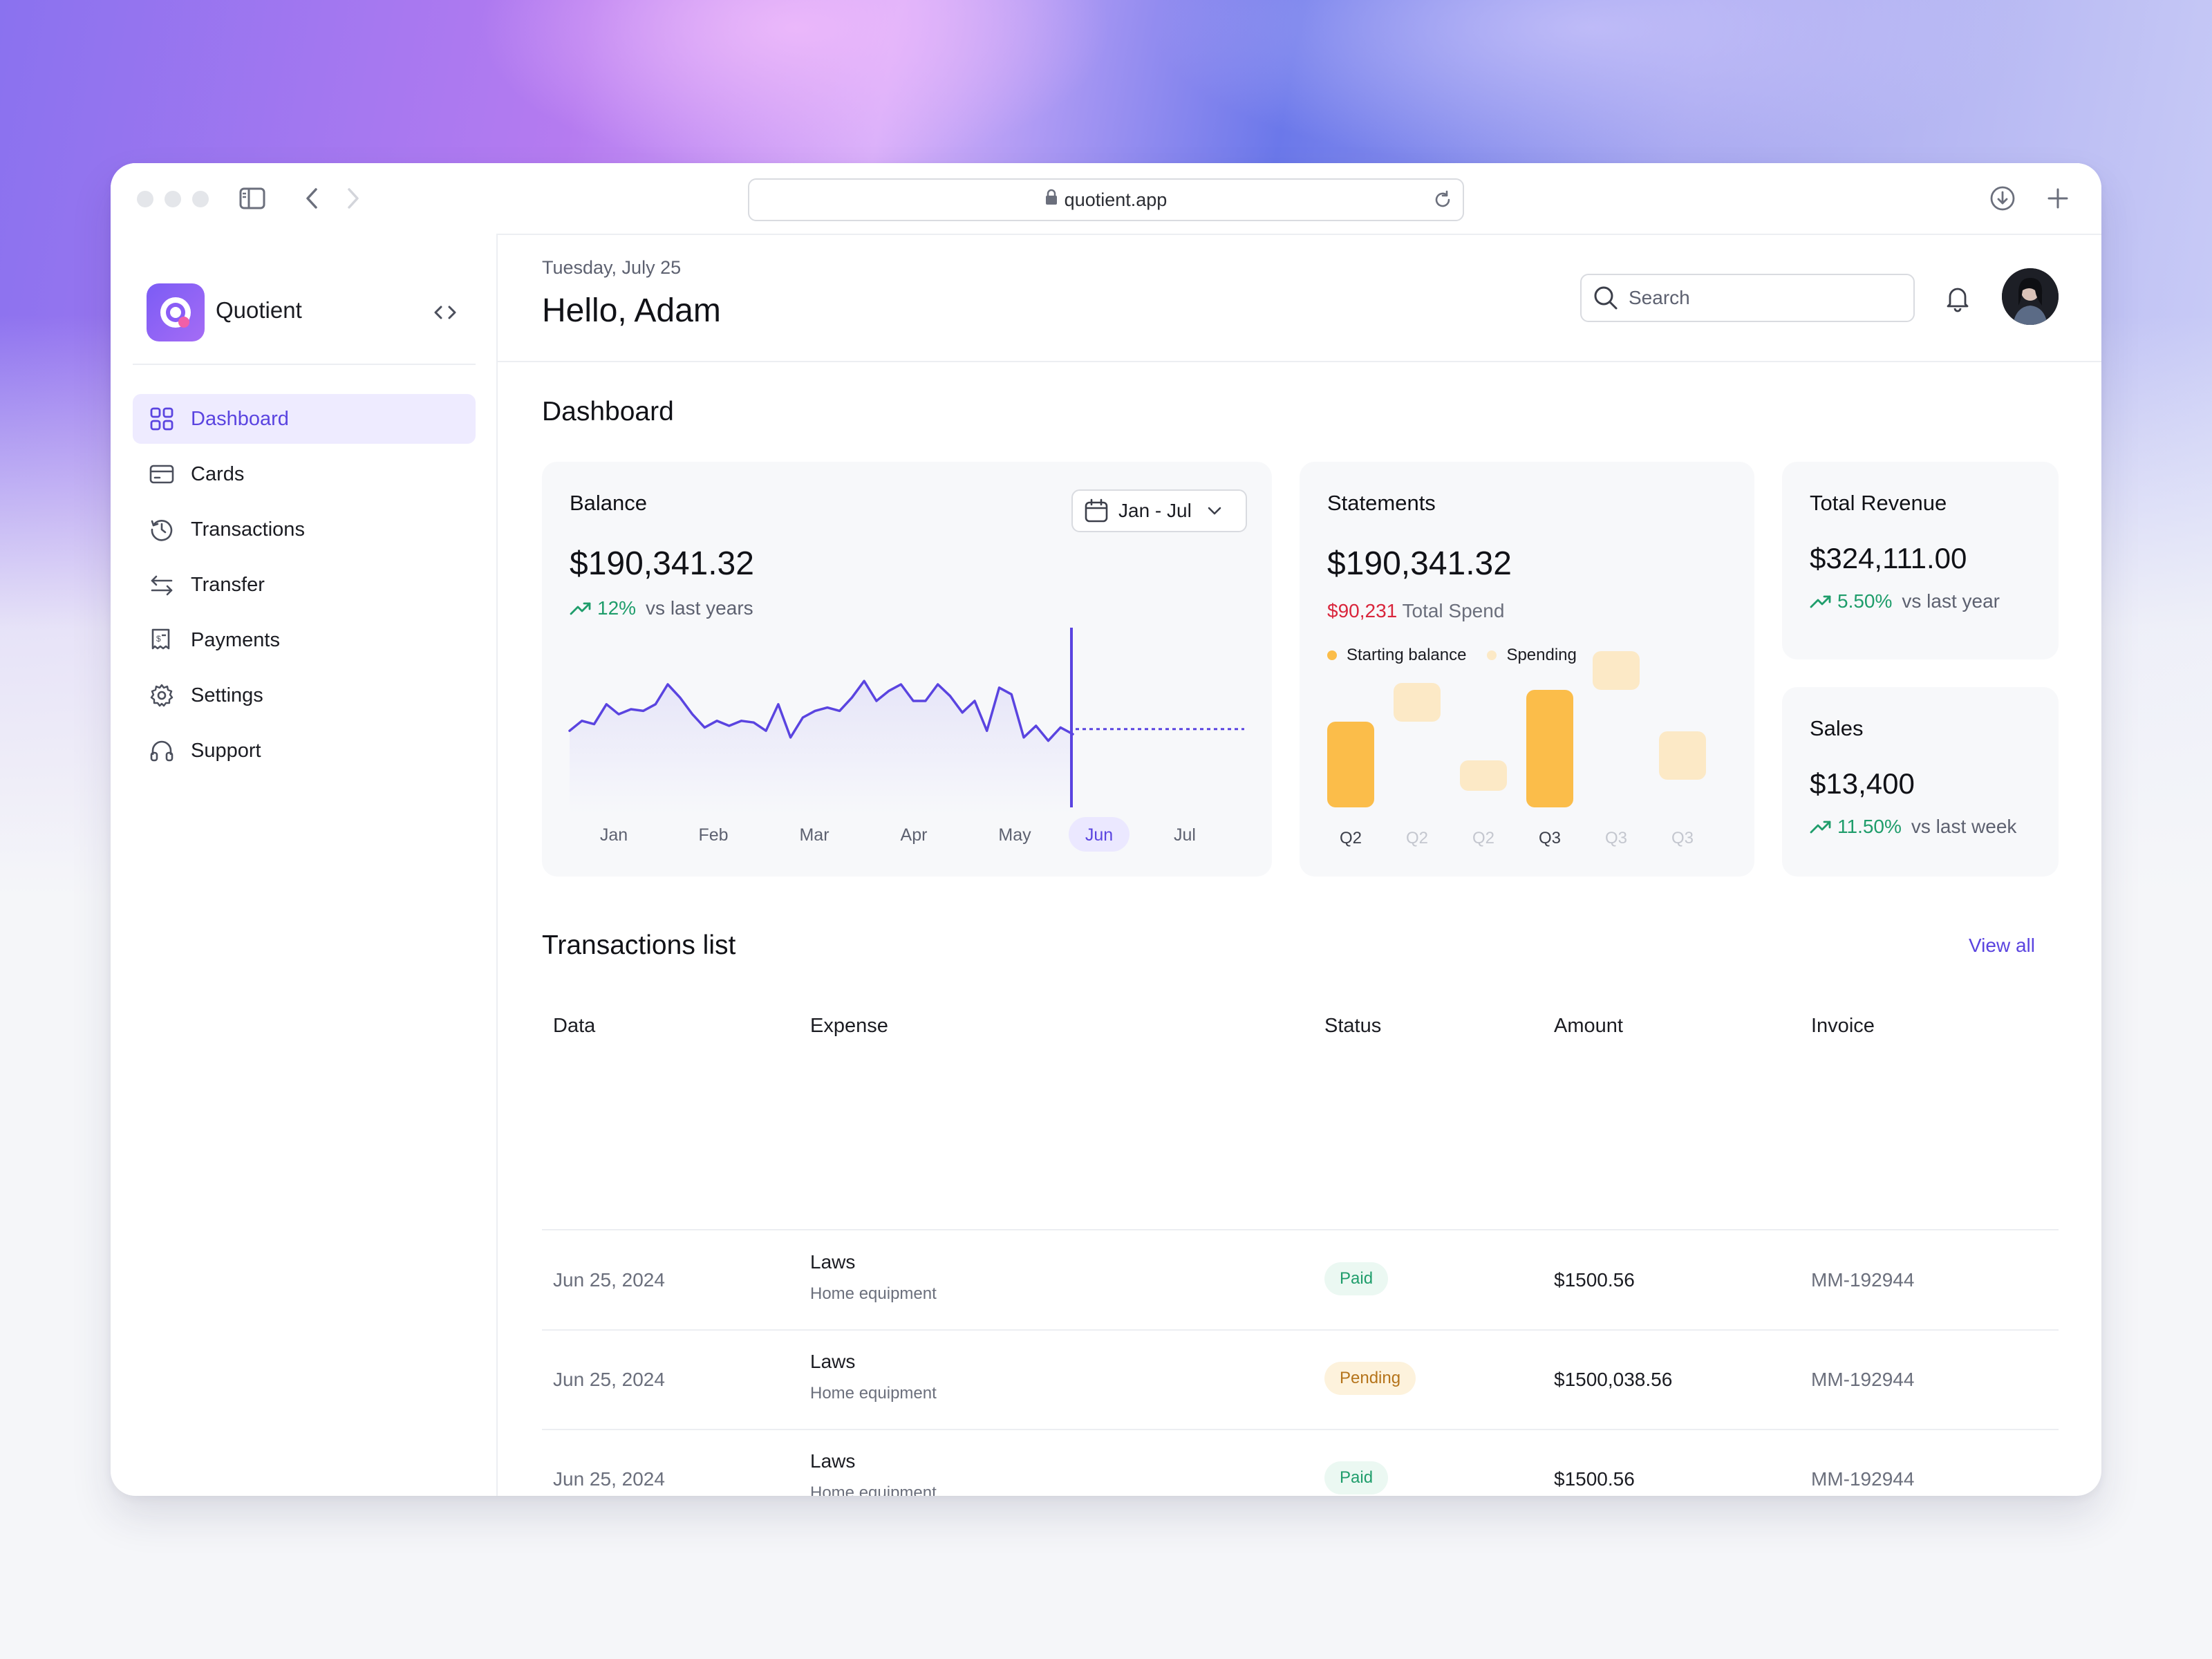 This screenshot has height=1659, width=2212. I want to click on sidebar-item-transactions: Transactions, so click(304, 529).